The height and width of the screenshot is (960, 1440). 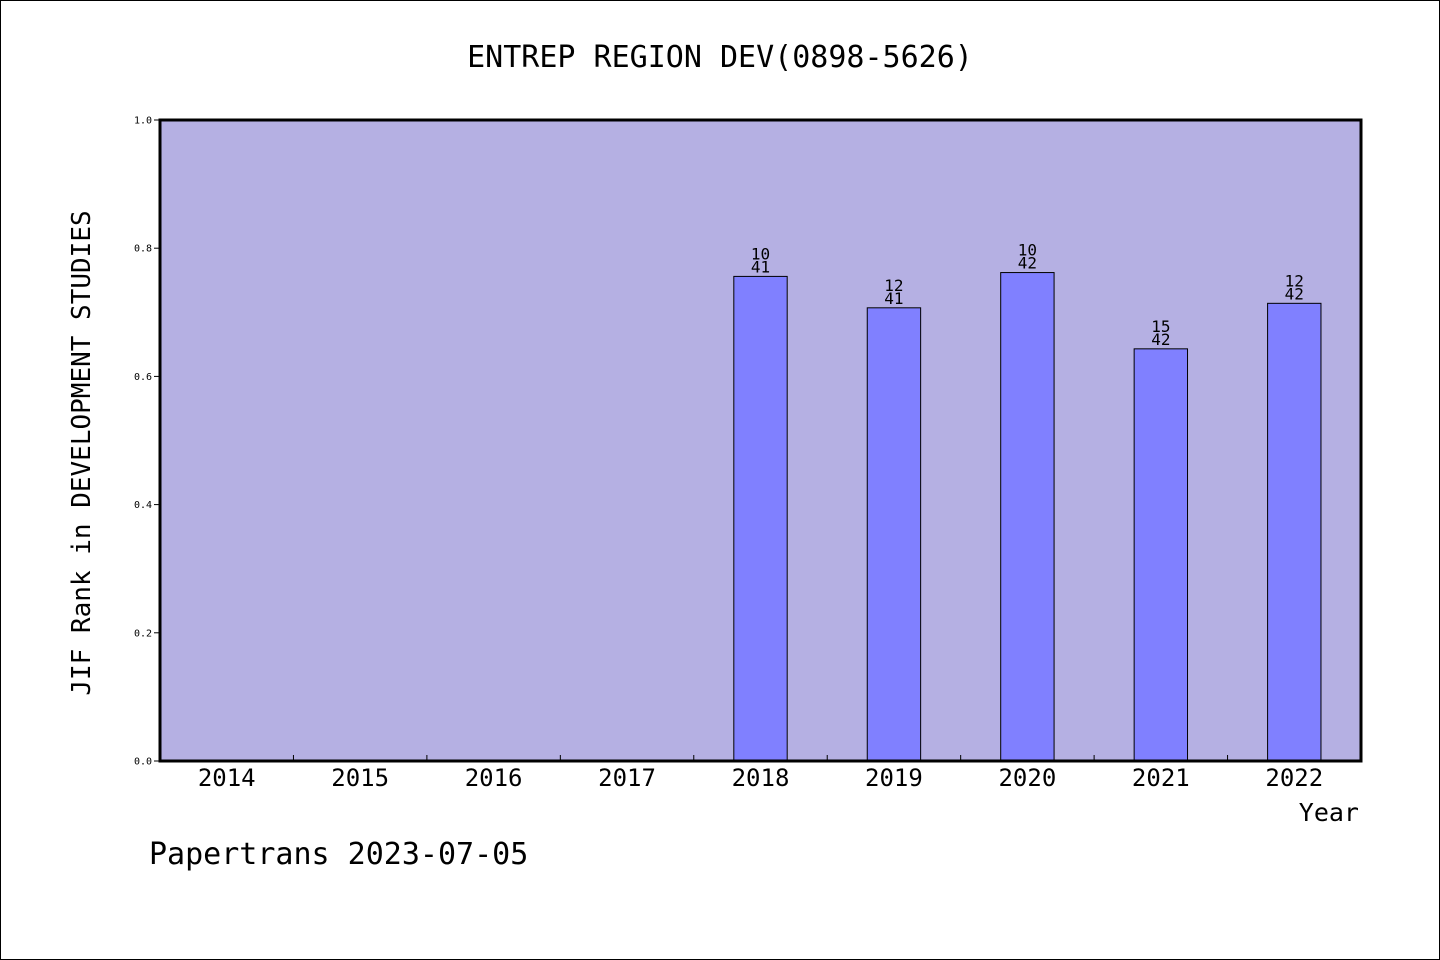 I want to click on footer-credit: Papertrans 2023-07-05, so click(x=338, y=854).